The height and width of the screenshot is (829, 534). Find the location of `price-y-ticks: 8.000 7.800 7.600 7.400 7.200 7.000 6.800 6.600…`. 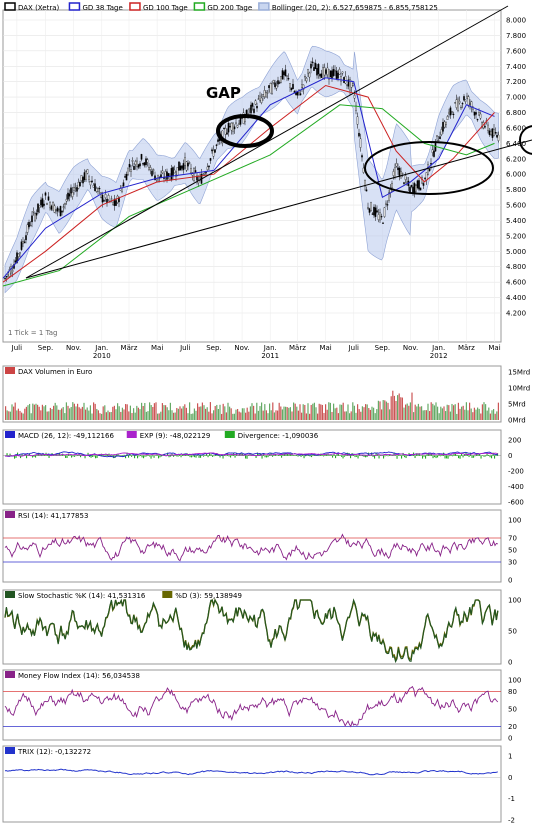

price-y-ticks: 8.000 7.800 7.600 7.400 7.200 7.000 6.800 6.600… is located at coordinates (516, 167).